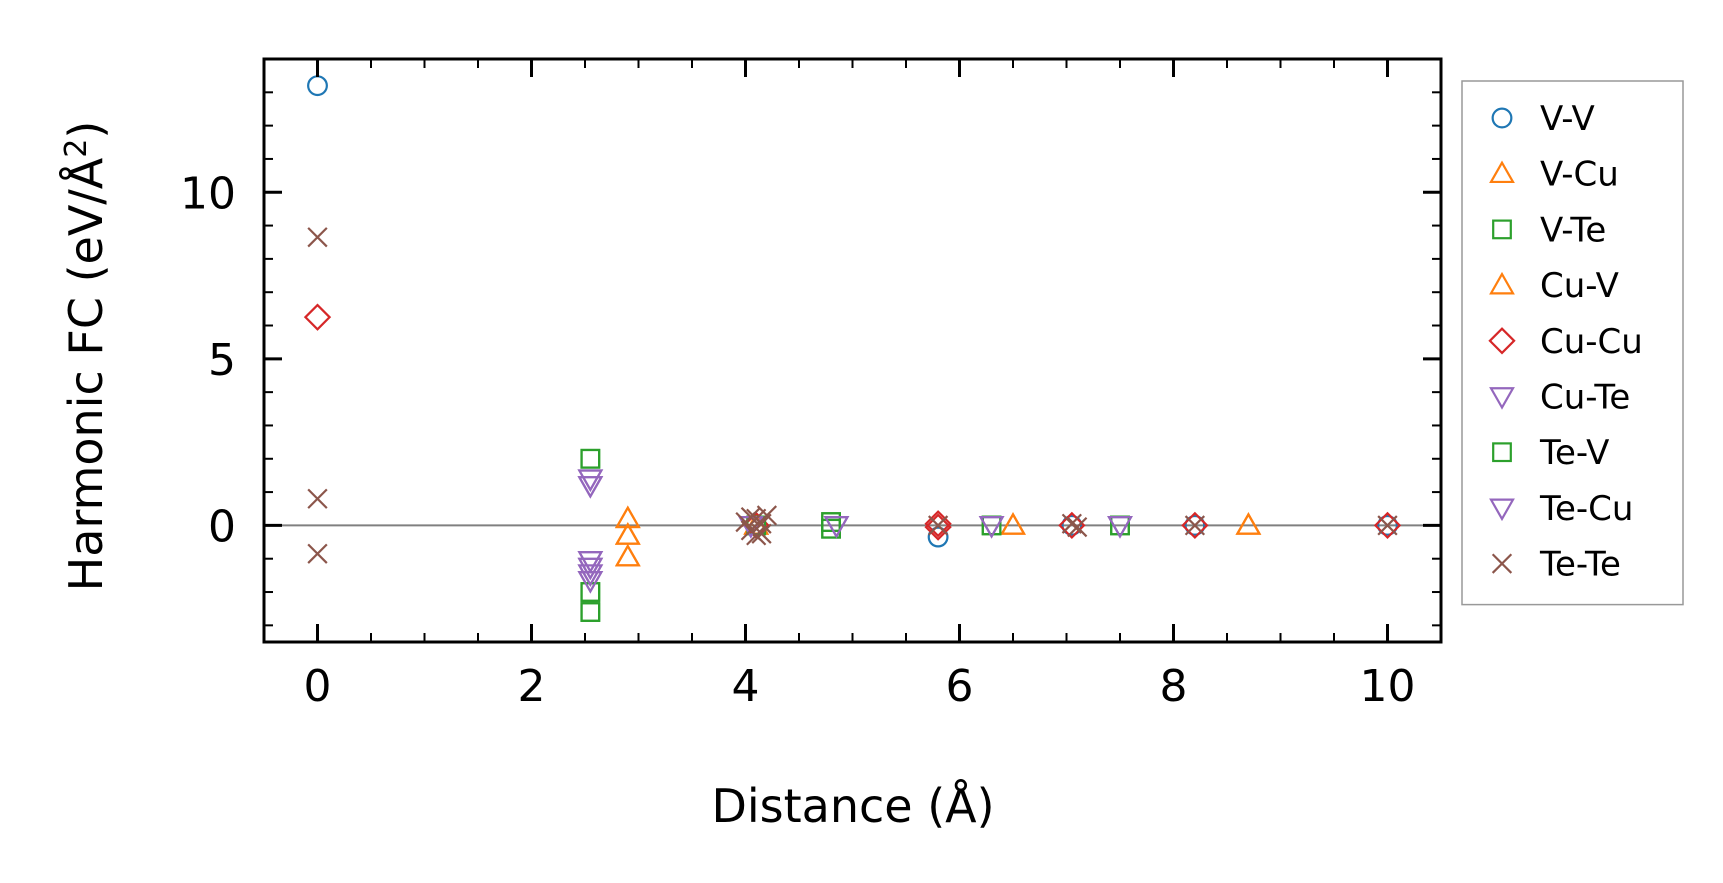 This screenshot has height=883, width=1723. I want to click on legend-label: Te-V, so click(1574, 453).